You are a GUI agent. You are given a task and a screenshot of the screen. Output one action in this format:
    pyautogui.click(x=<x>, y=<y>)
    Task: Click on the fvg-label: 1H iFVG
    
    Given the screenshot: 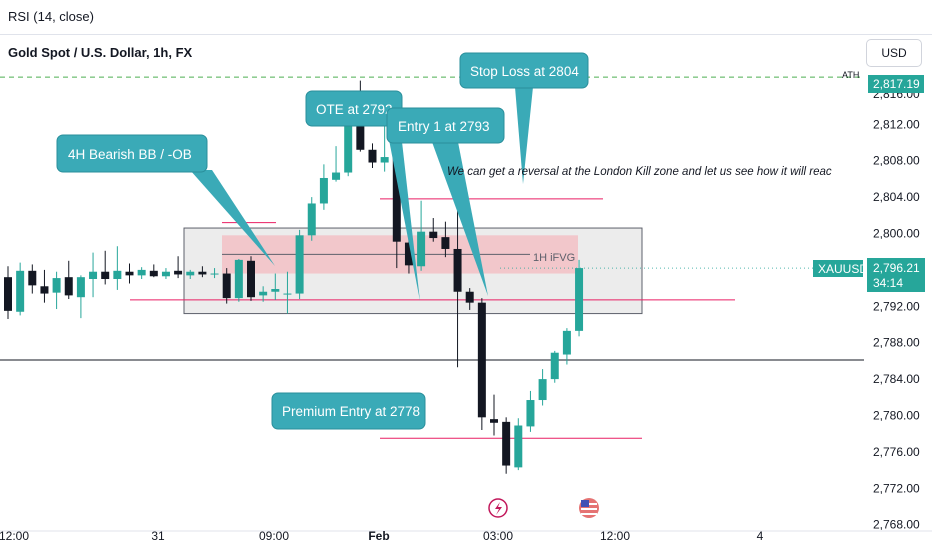 What is the action you would take?
    pyautogui.click(x=554, y=258)
    